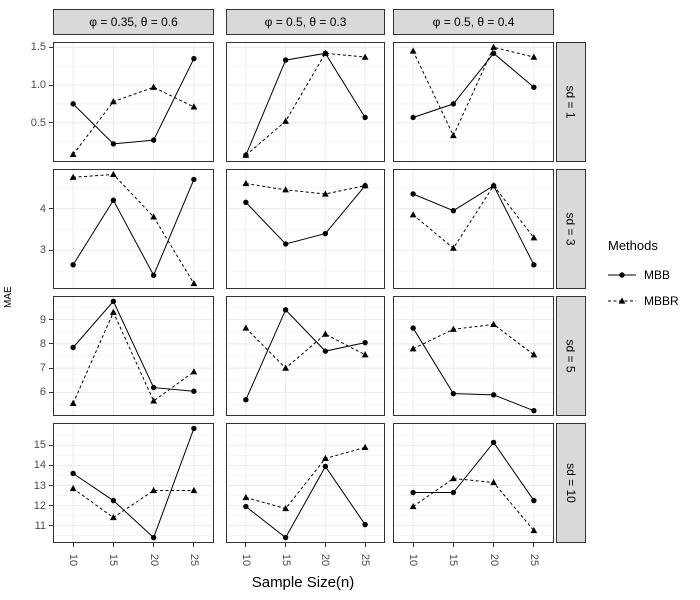 The height and width of the screenshot is (600, 700). Describe the element at coordinates (42, 319) in the screenshot. I see `y-tick-label: 9` at that location.